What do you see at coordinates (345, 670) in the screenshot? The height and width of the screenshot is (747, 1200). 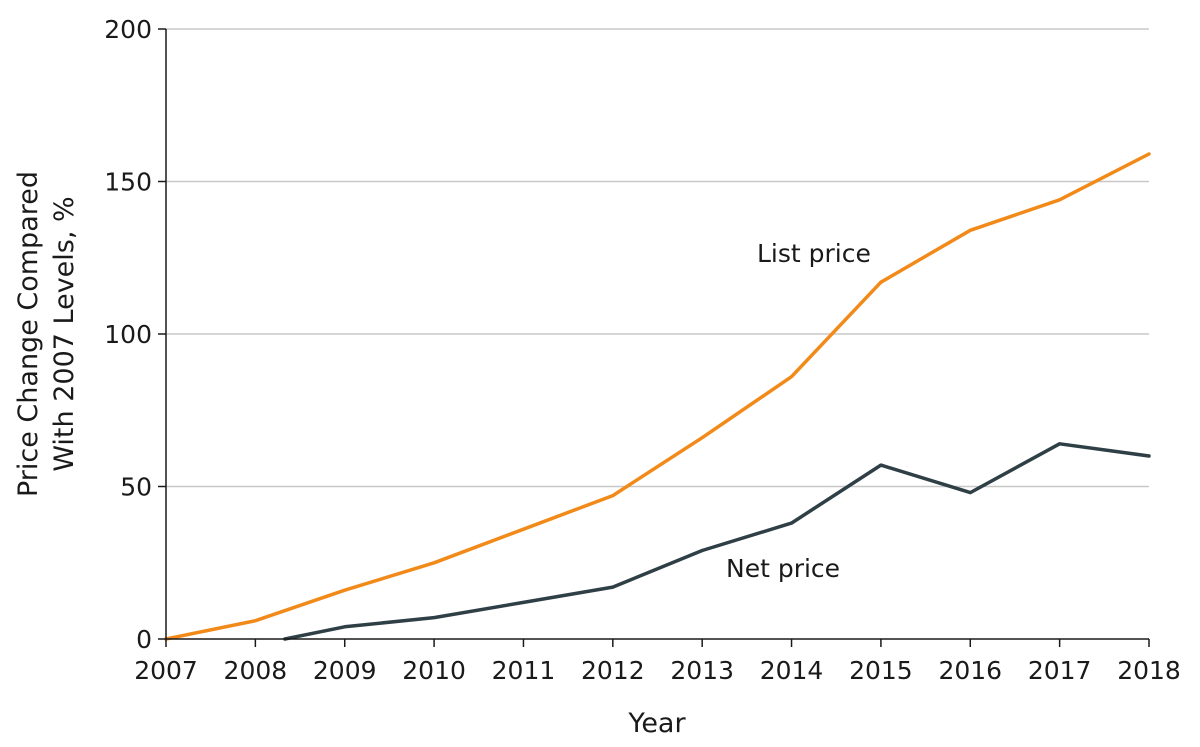 I see `x-tick-label: 2009` at bounding box center [345, 670].